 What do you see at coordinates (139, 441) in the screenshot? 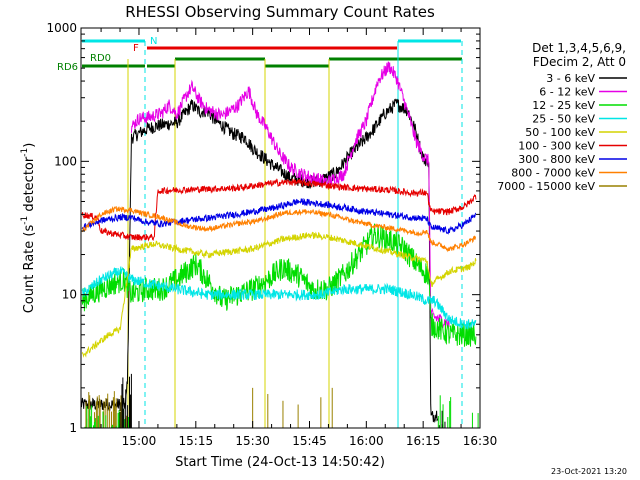
I see `x-tick-label: 15:00` at bounding box center [139, 441].